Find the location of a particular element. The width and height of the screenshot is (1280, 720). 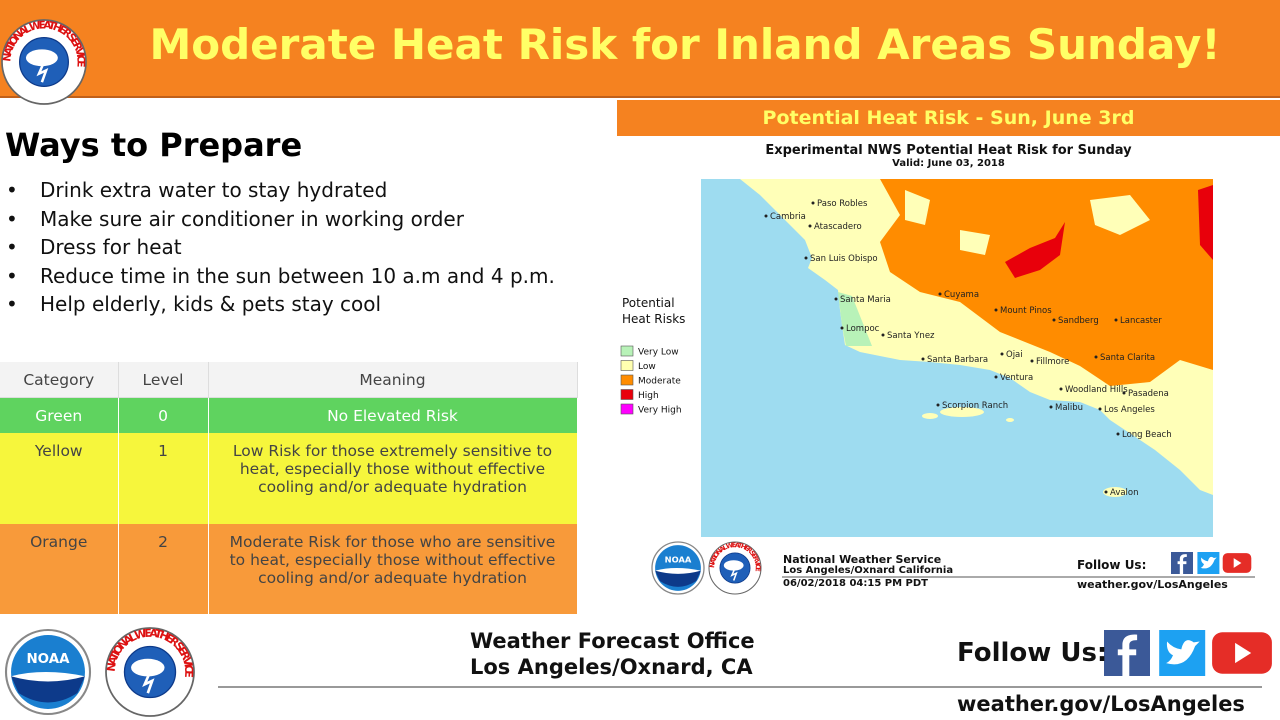

prepare-item: Help elderly, kids & pets stay cool is located at coordinates (277, 306).